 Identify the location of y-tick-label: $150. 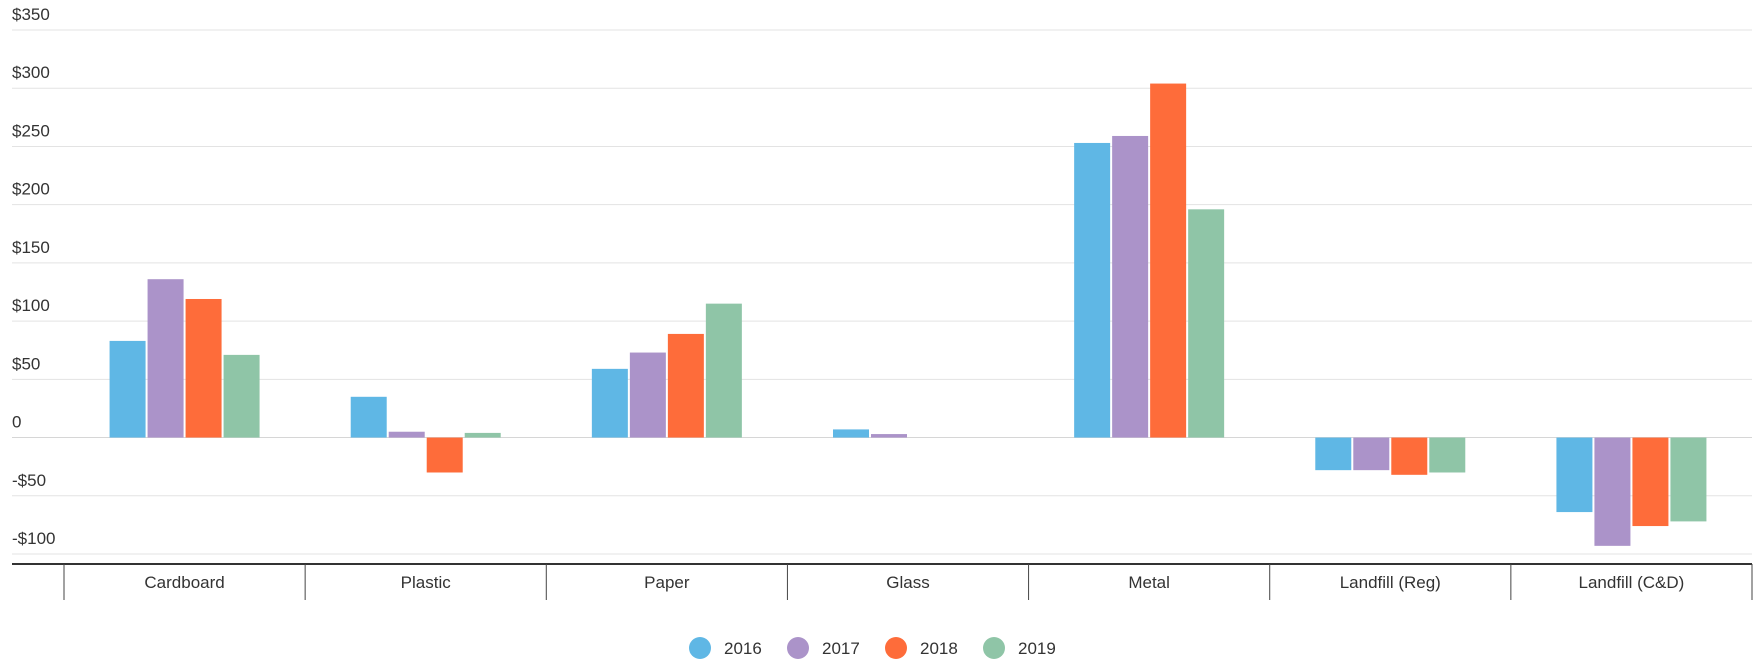
(31, 247).